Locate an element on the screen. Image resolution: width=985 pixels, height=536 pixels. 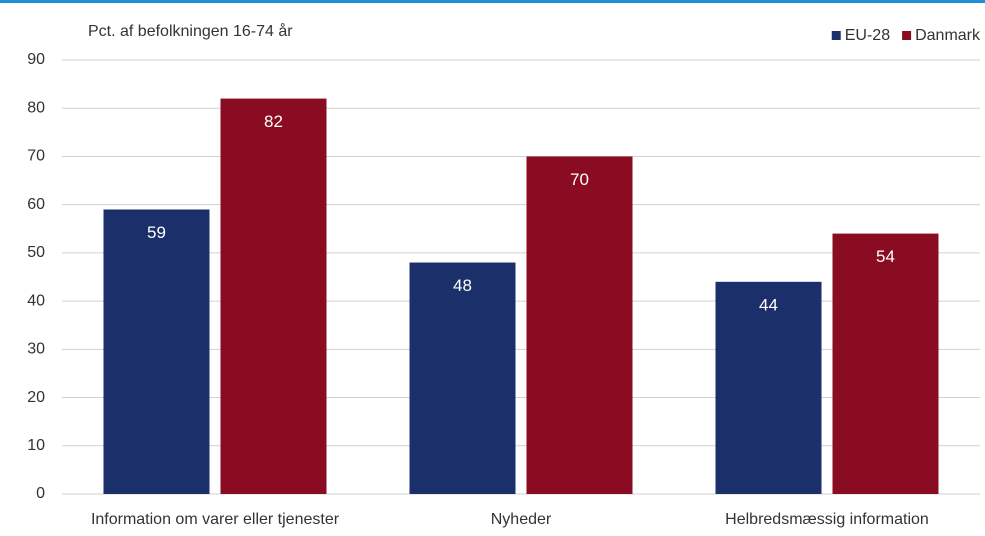
y-tick-label: 20 is located at coordinates (36, 397).